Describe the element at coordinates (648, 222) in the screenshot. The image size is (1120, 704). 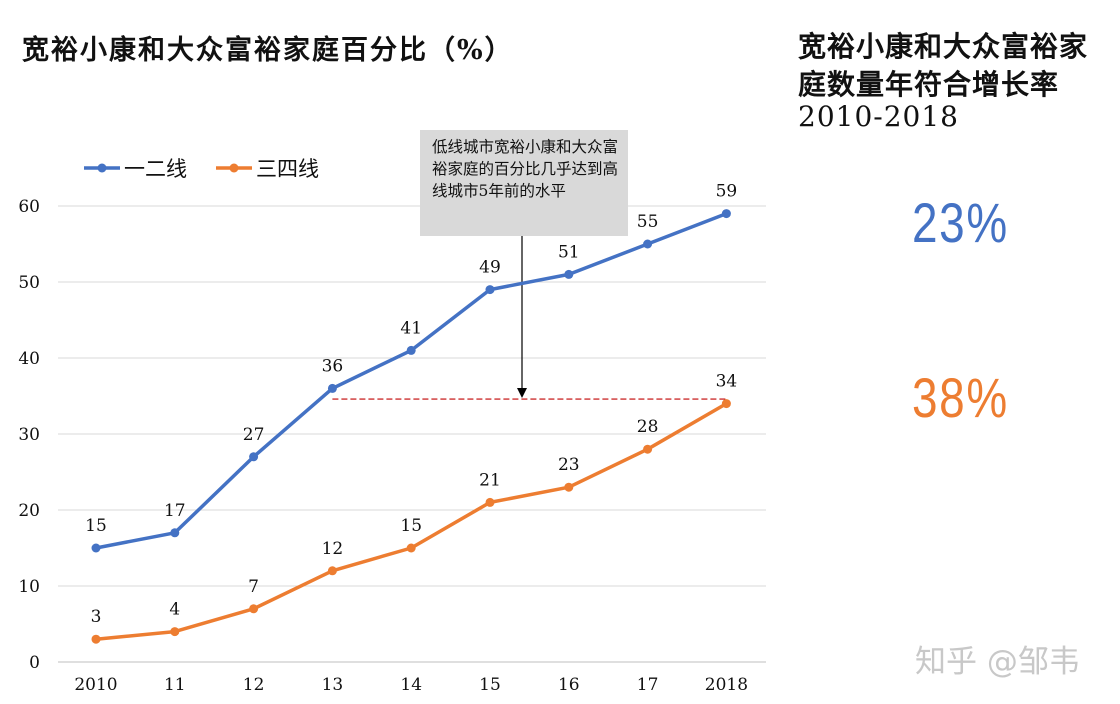
I see `data-label-s1-17: 55` at that location.